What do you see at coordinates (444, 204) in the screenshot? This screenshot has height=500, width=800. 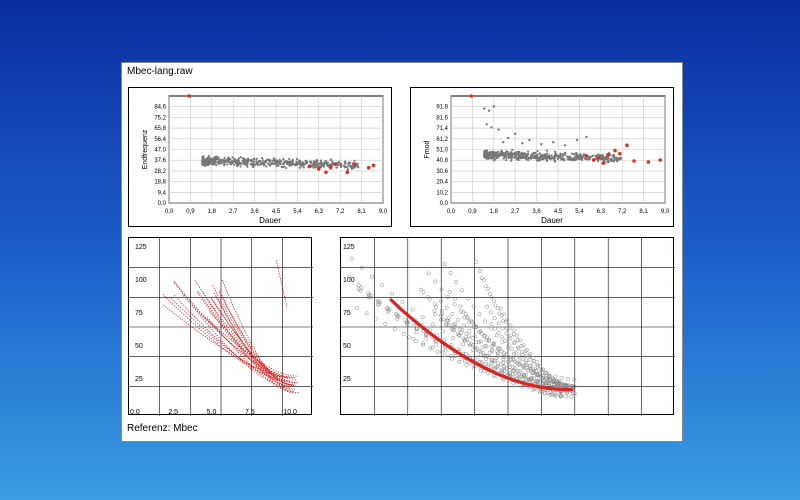 I see `y-tick-label: 0,0` at bounding box center [444, 204].